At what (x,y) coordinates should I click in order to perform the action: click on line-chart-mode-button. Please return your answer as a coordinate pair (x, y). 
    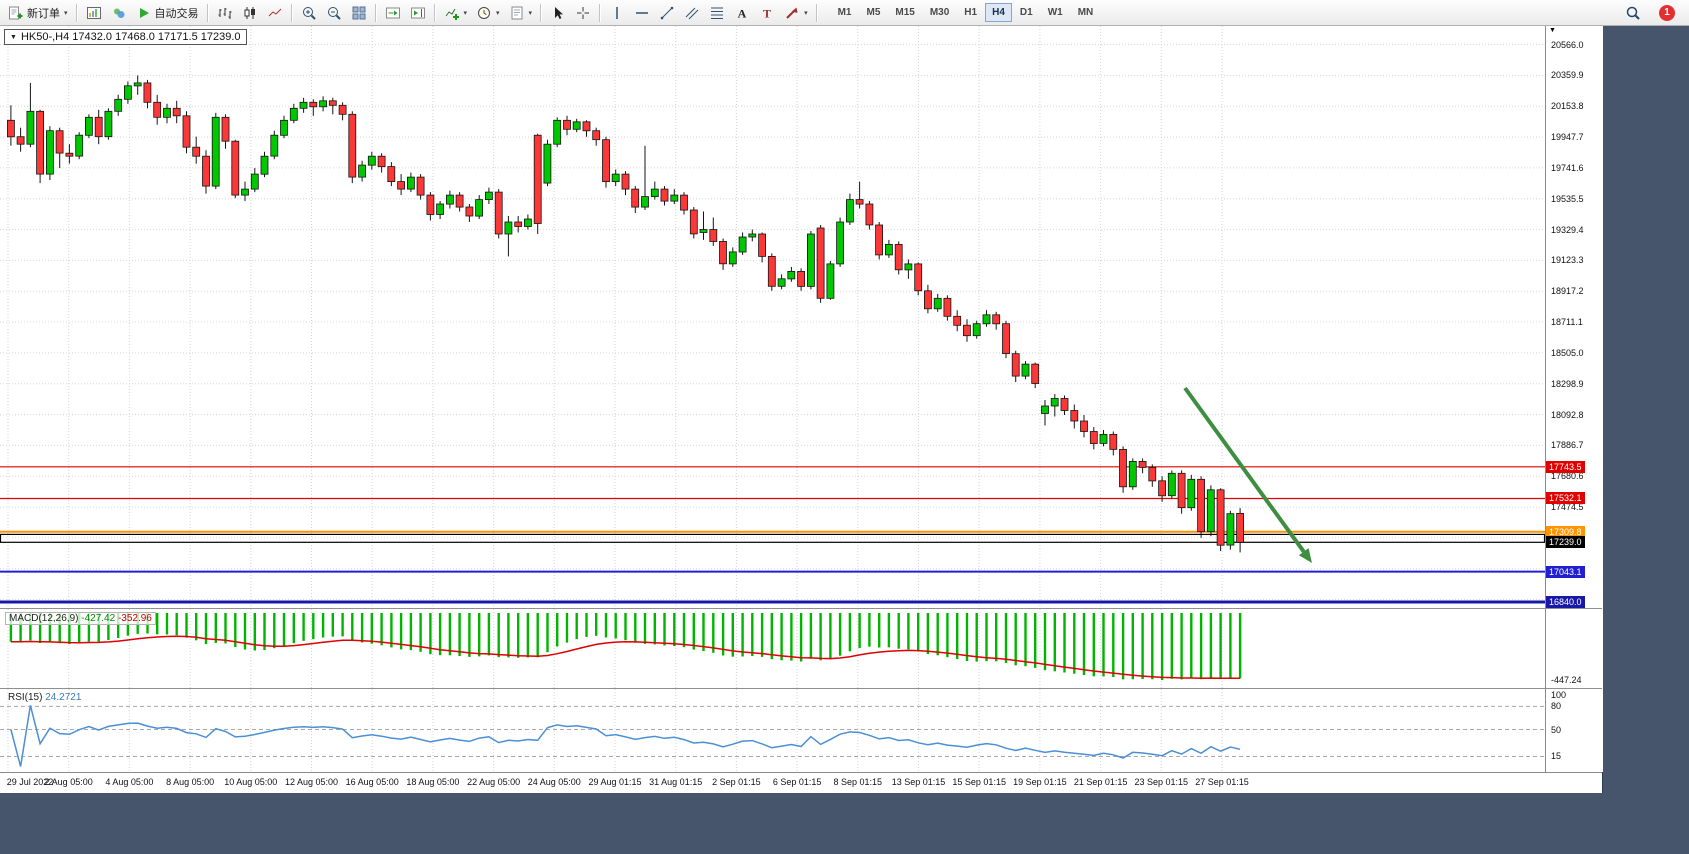
    Looking at the image, I should click on (275, 13).